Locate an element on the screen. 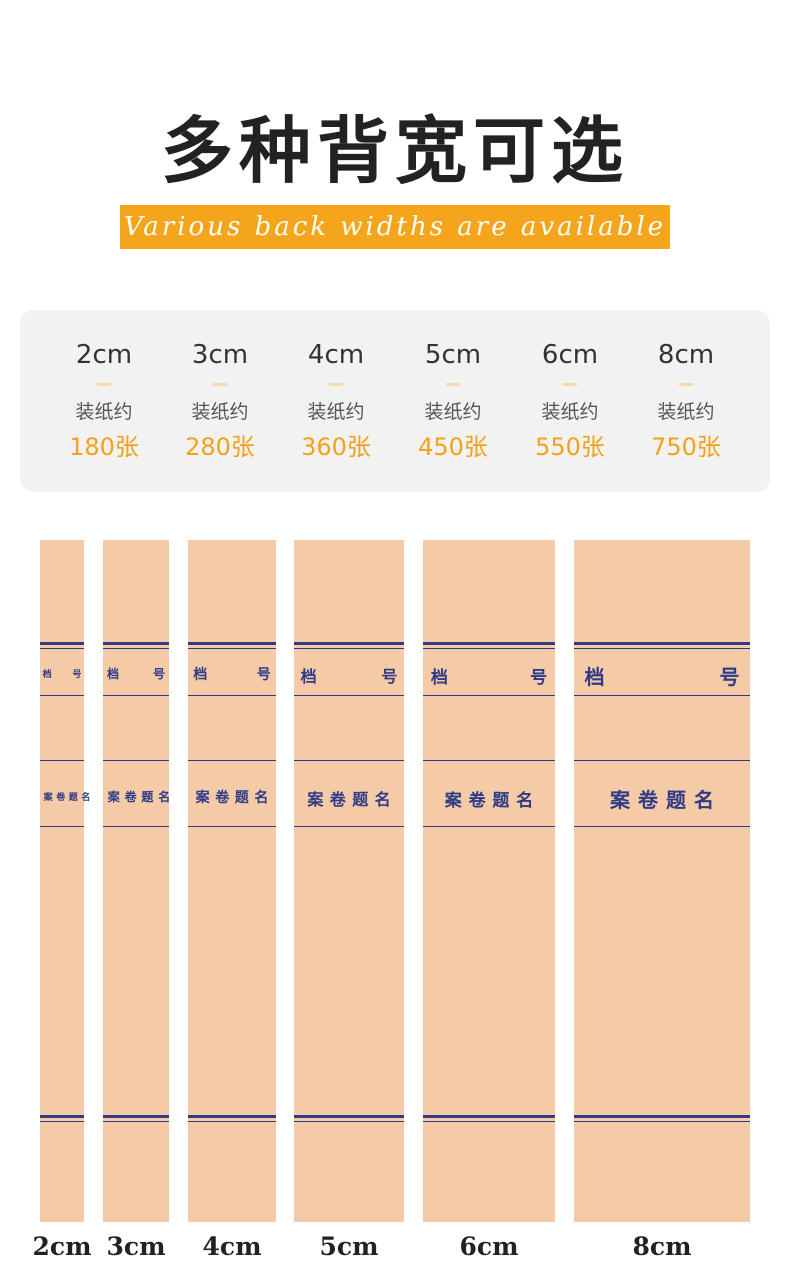 Image resolution: width=790 pixels, height=1288 pixels. spine-width-label: 4cm is located at coordinates (232, 1246).